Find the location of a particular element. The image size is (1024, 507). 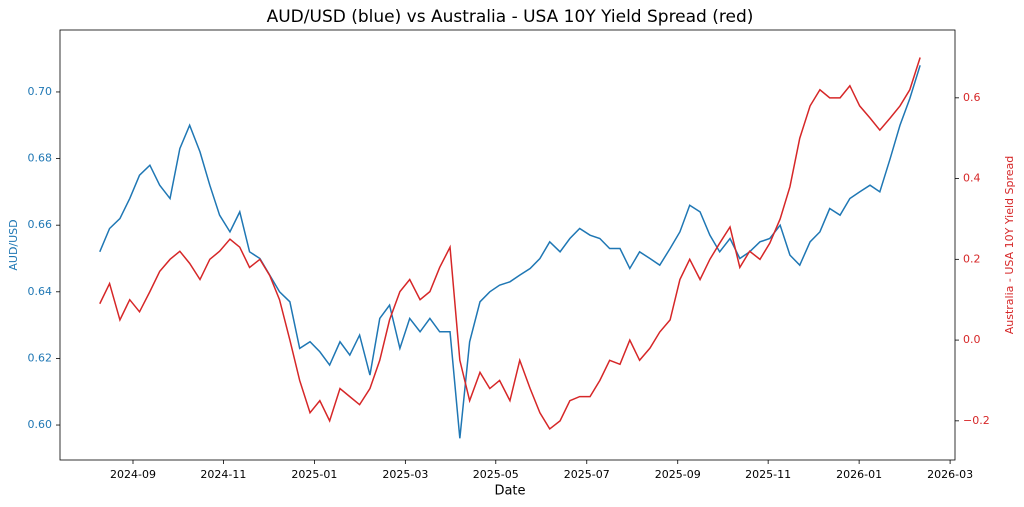

y-tick-label: 0.64 is located at coordinates (40, 291).